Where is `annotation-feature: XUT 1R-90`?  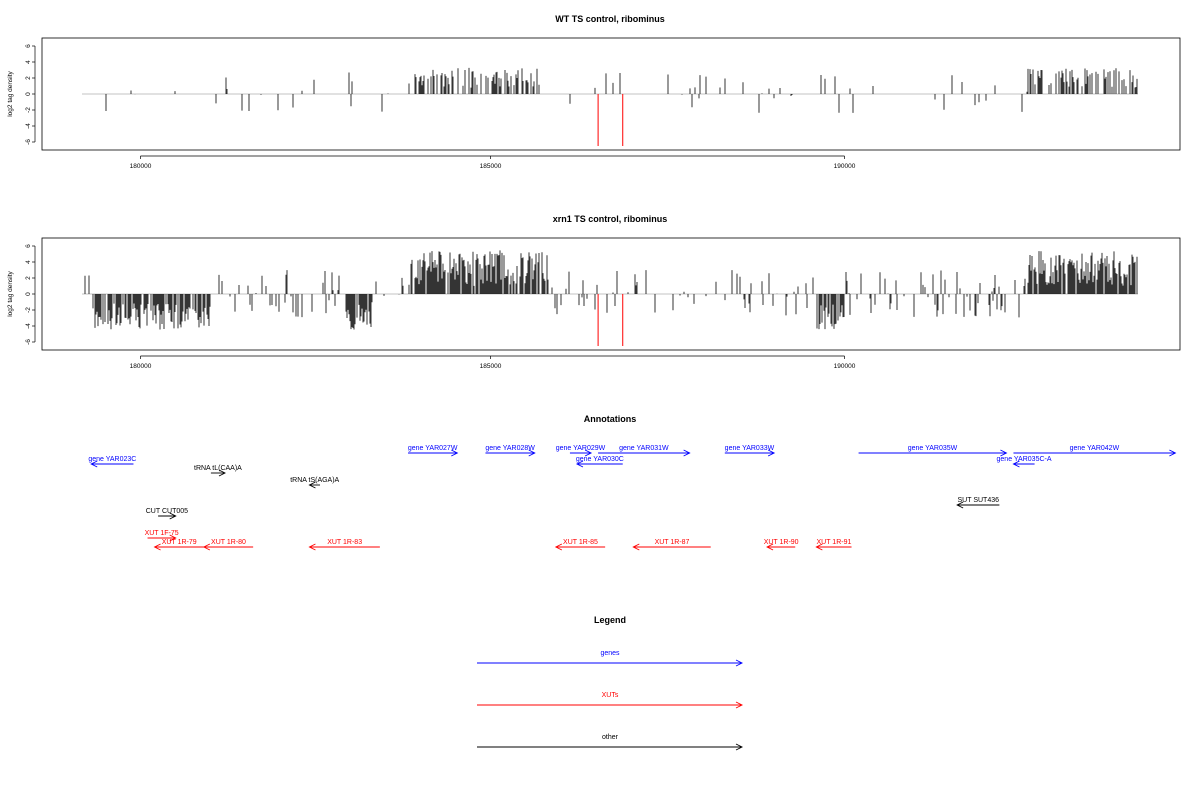
annotation-feature: XUT 1R-90 is located at coordinates (781, 545).